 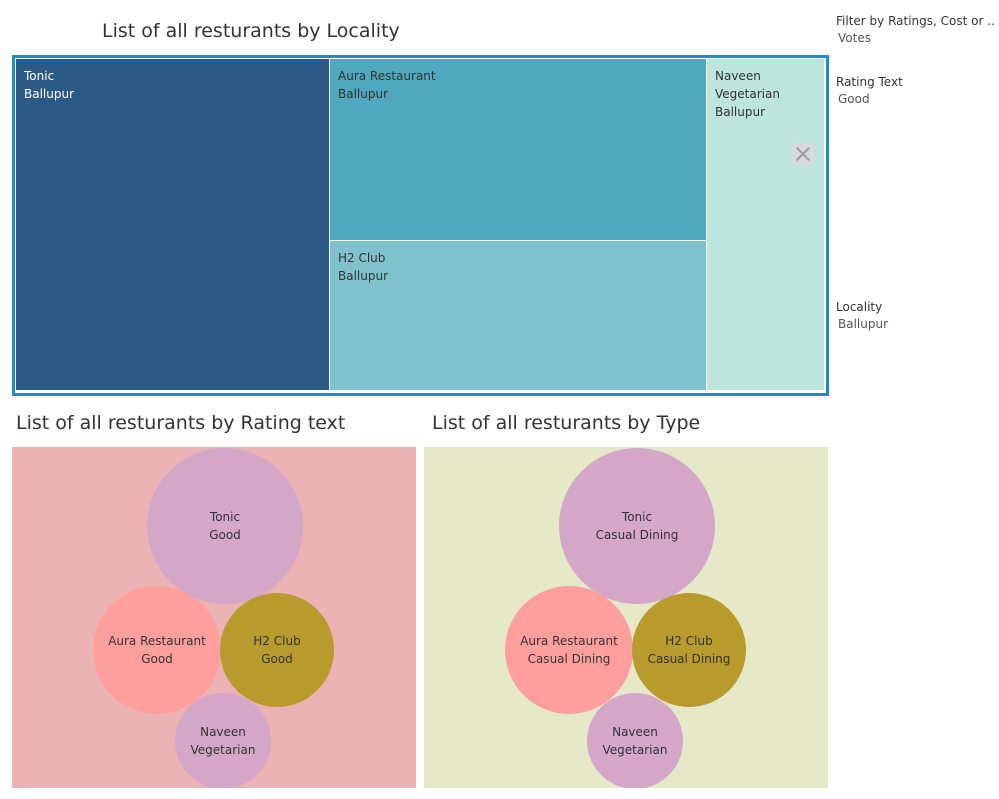 What do you see at coordinates (251, 31) in the screenshot?
I see `treemap-title: List of all resturants by Locality` at bounding box center [251, 31].